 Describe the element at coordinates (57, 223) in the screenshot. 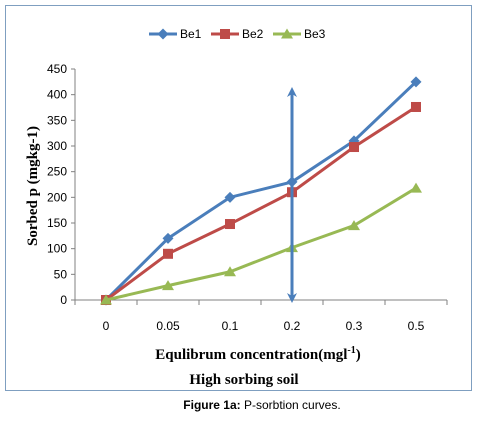

I see `y-tick-label: 150` at that location.